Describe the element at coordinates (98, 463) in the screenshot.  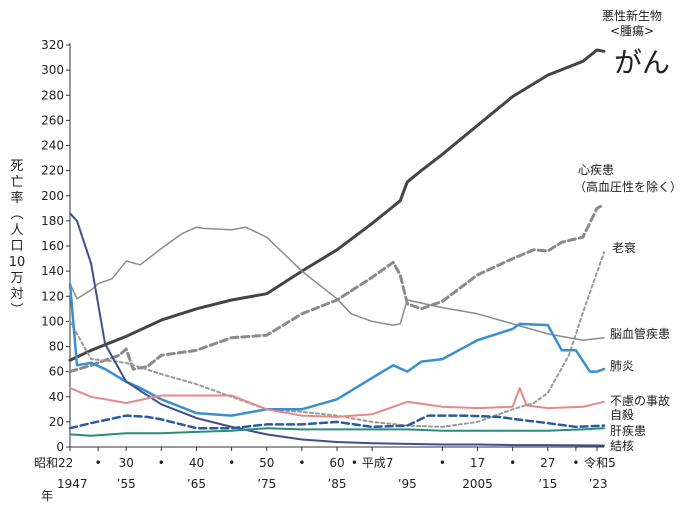
I see `x-tick-top-label-1: •` at that location.